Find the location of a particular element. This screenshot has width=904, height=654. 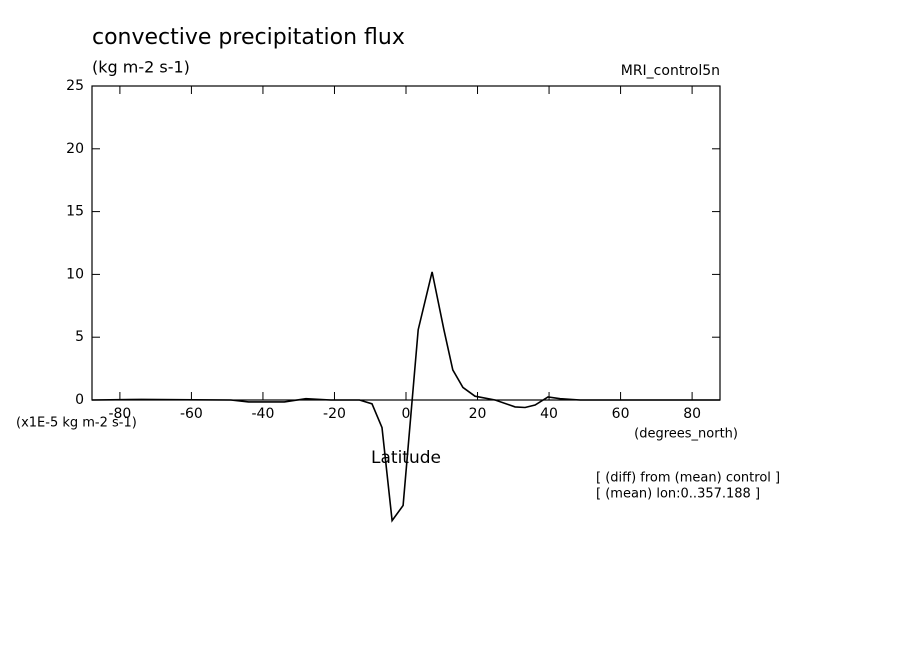

y-tick-label: 25 is located at coordinates (75, 86).